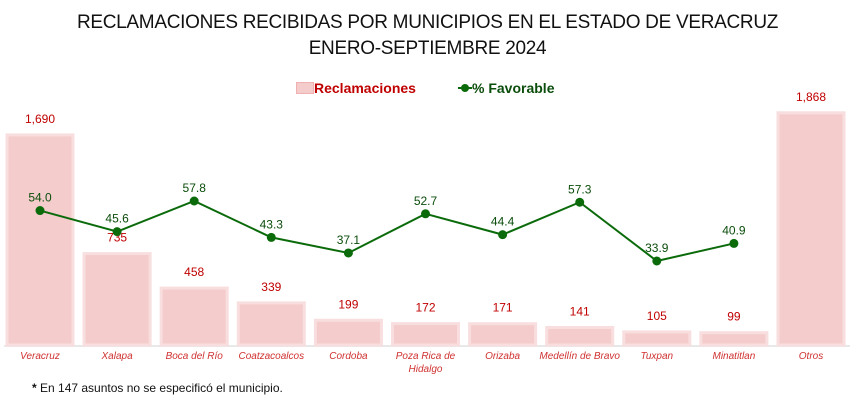 This screenshot has width=855, height=403. What do you see at coordinates (40, 119) in the screenshot?
I see `bar-value-label: 1,690` at bounding box center [40, 119].